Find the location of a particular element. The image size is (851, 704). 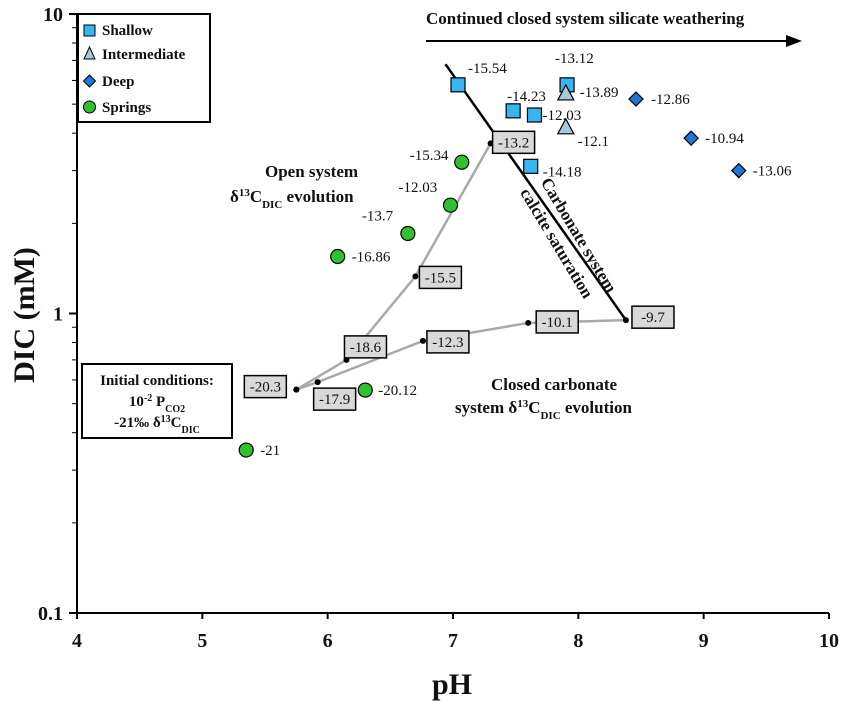

point-label: -14.23 is located at coordinates (526, 97).